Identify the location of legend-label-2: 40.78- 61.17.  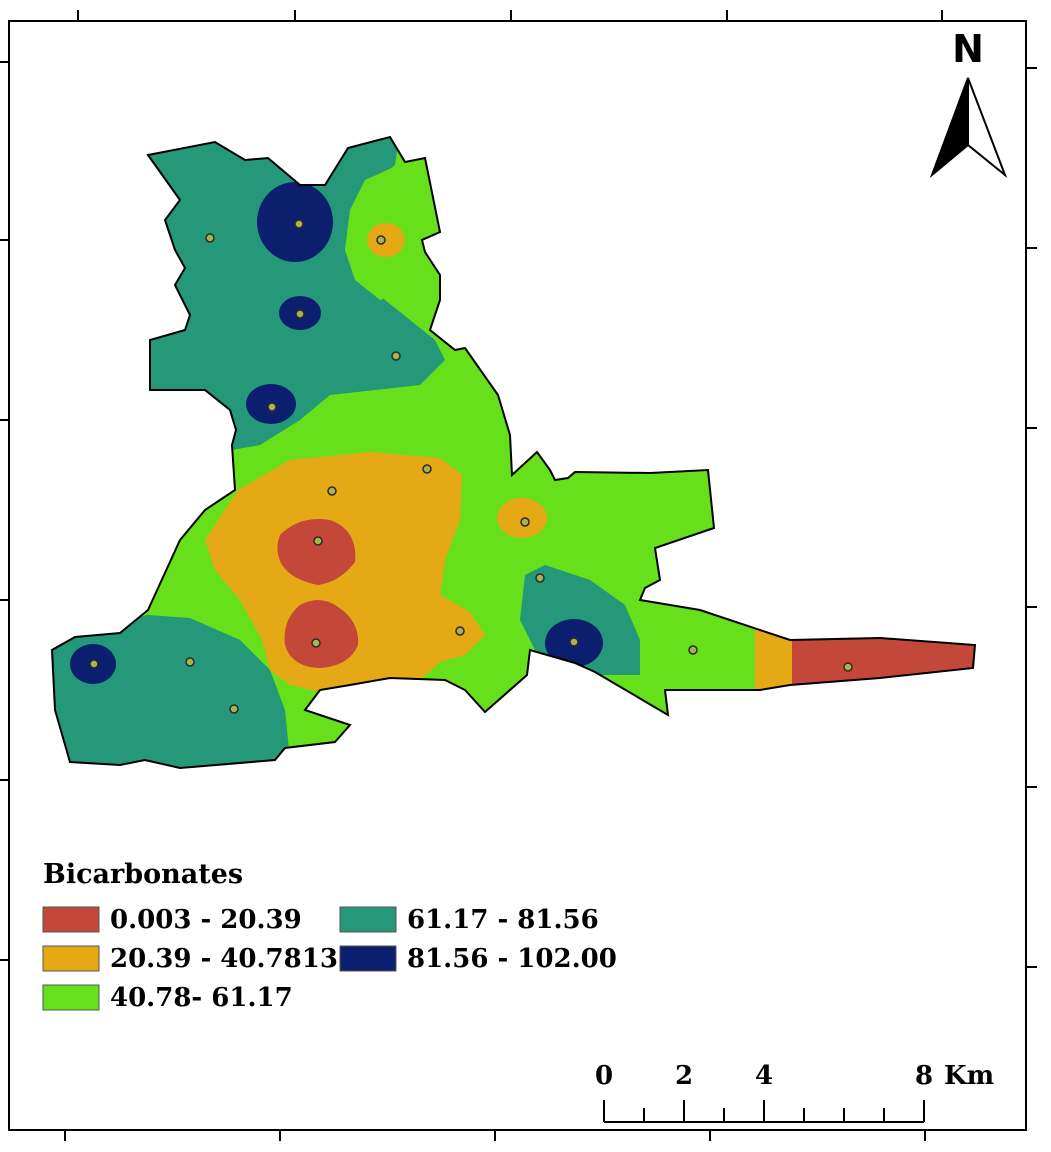
(201, 998).